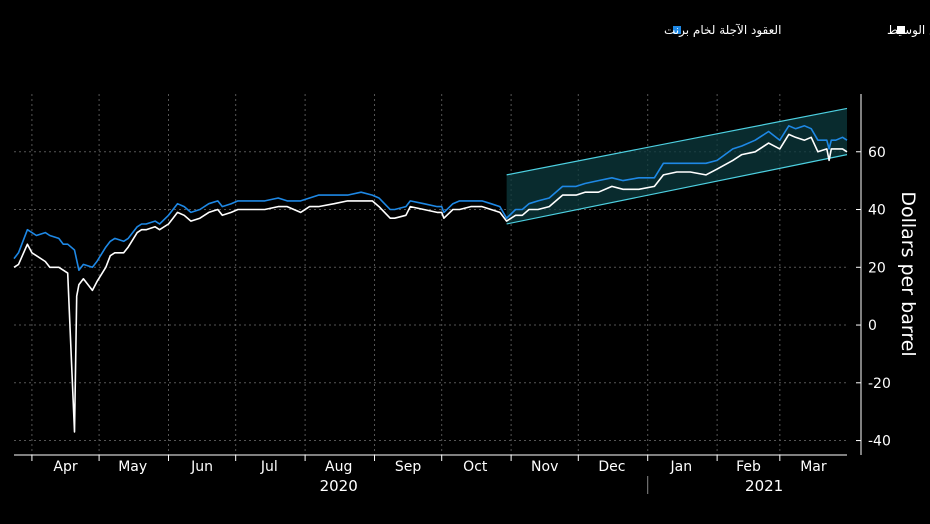  What do you see at coordinates (813, 467) in the screenshot?
I see `month-label: Mar` at bounding box center [813, 467].